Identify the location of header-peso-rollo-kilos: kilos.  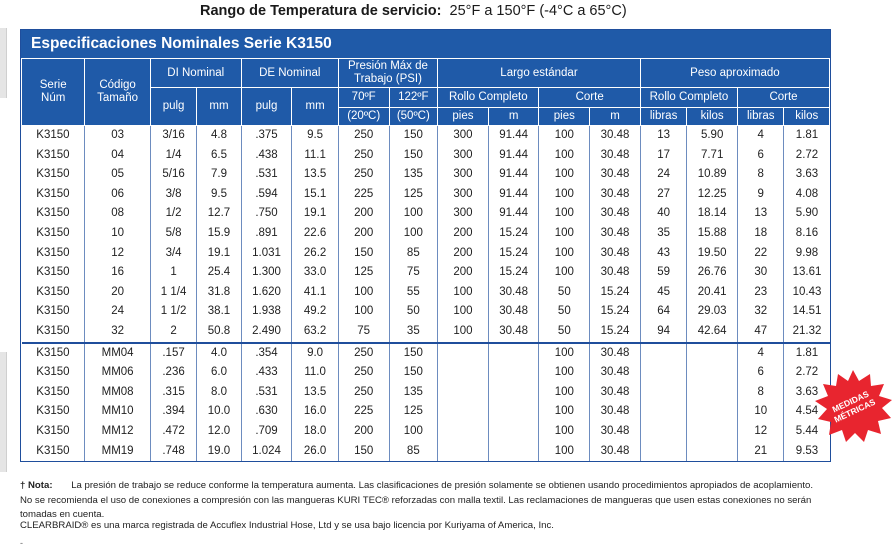
(712, 116).